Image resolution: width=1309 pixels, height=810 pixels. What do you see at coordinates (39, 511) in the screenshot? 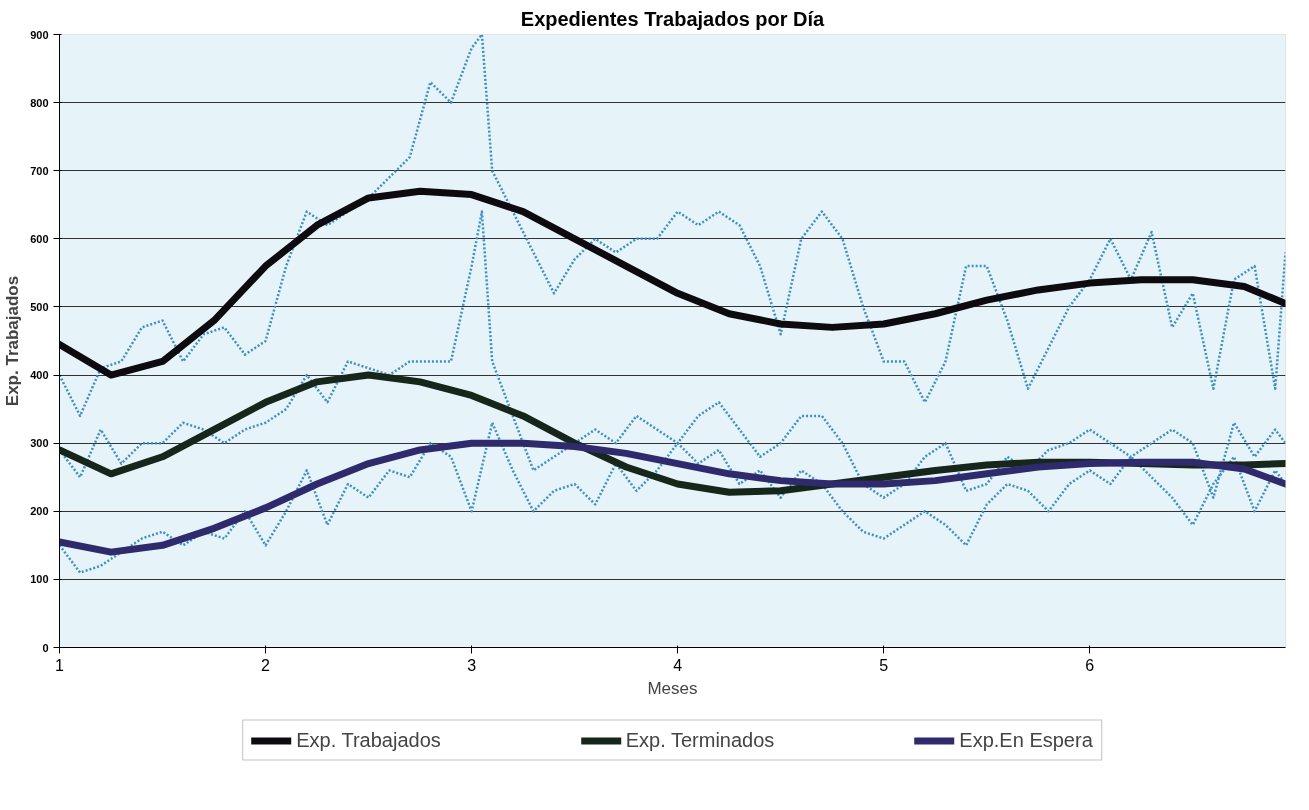
I see `y-tick-label: 200` at bounding box center [39, 511].